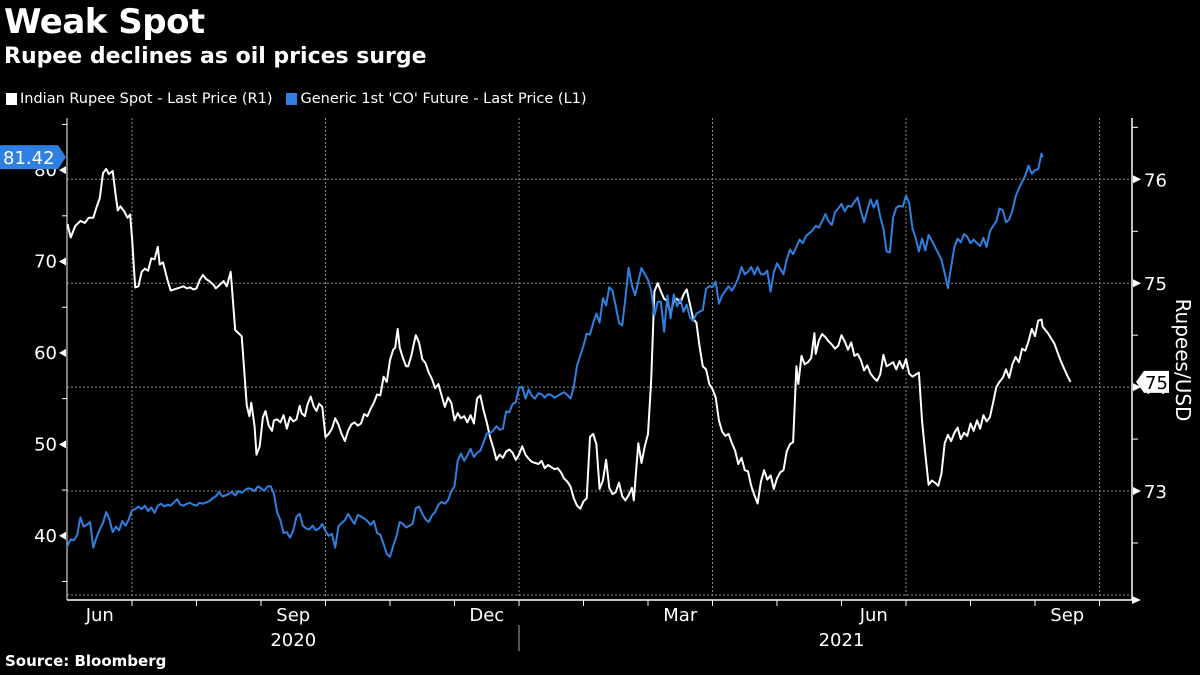 This screenshot has width=1200, height=675. I want to click on left-tick-label: 40, so click(45, 536).